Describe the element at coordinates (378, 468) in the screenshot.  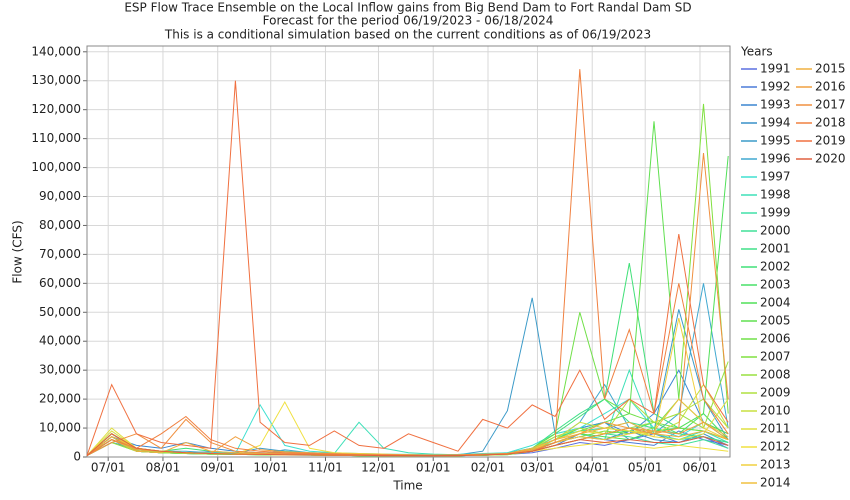
I see `x-tick-label: 12/01` at that location.